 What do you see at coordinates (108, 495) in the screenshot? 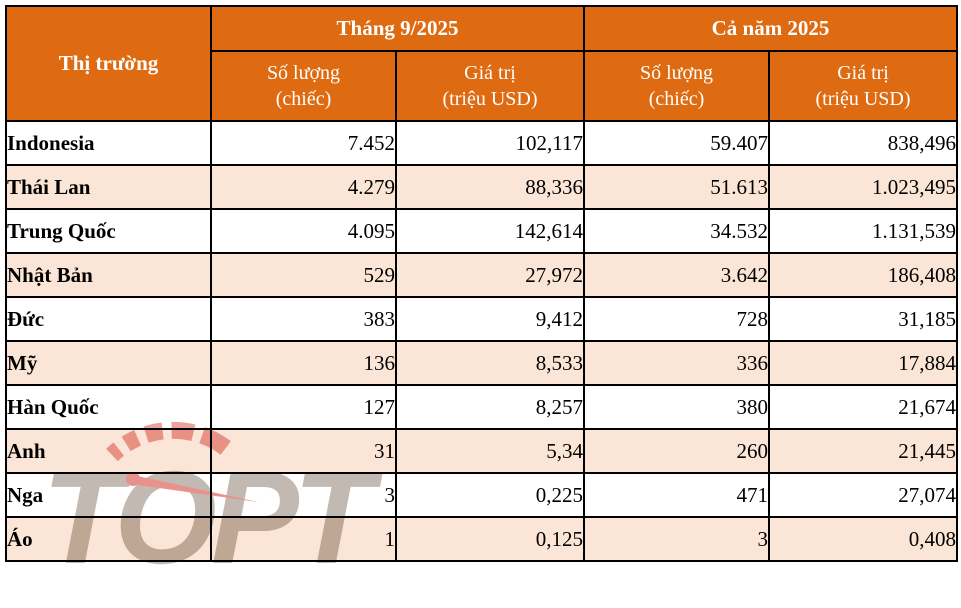
I see `market-name: Nga` at bounding box center [108, 495].